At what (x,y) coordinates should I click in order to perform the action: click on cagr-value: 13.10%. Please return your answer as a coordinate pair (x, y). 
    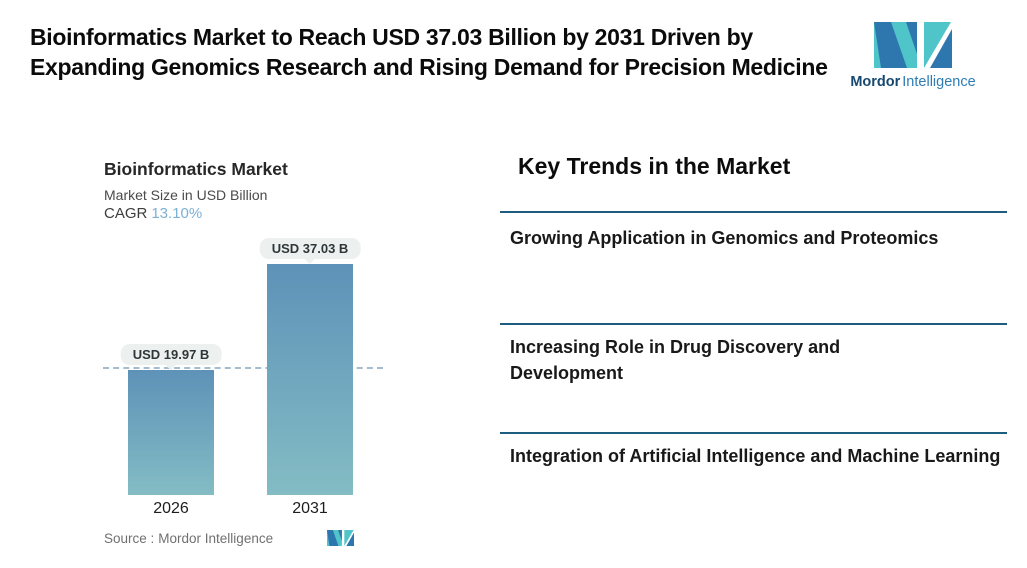
    Looking at the image, I should click on (177, 213).